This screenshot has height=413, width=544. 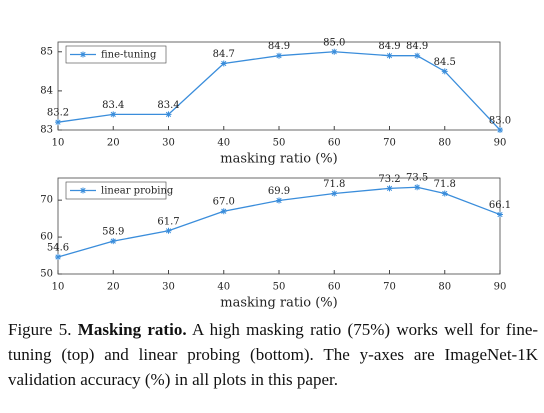 I want to click on legend-label: linear probing, so click(x=137, y=191).